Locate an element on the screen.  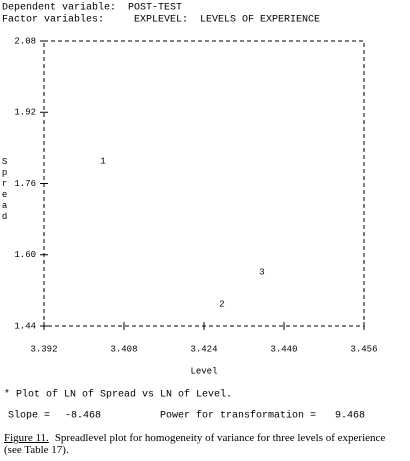
slope-value: -8.468 is located at coordinates (83, 416).